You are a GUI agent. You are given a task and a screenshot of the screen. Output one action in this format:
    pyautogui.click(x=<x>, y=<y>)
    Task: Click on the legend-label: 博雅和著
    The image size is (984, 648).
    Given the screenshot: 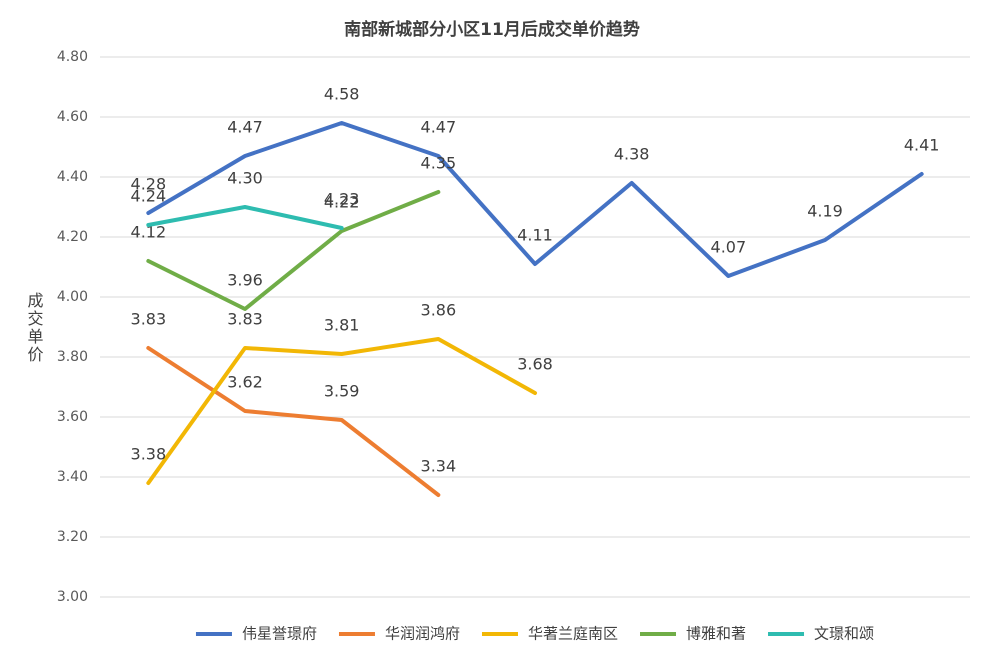 What is the action you would take?
    pyautogui.click(x=716, y=634)
    